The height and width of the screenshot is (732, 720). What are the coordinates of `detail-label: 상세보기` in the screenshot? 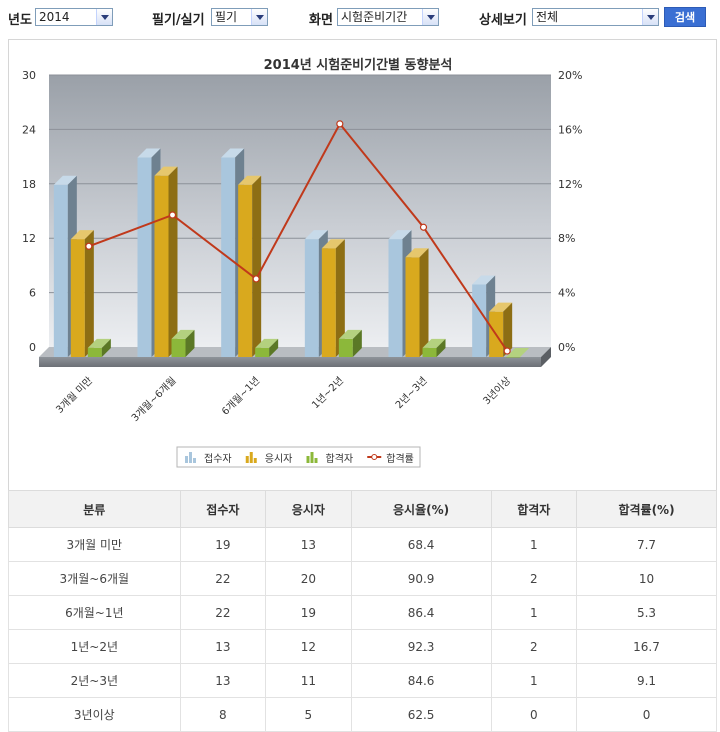 It's located at (503, 20).